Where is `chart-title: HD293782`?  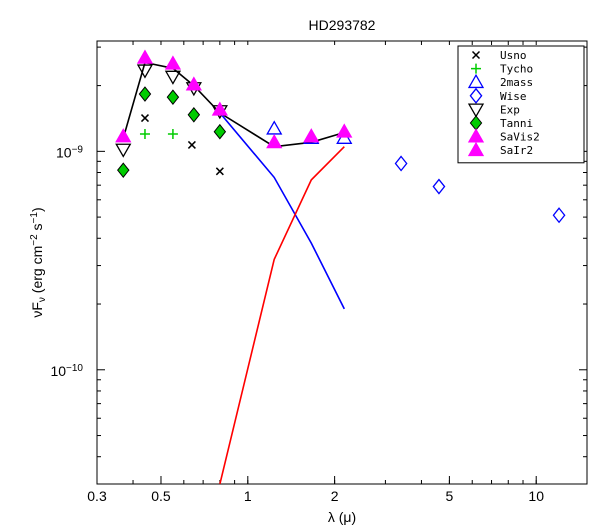 chart-title: HD293782 is located at coordinates (342, 25).